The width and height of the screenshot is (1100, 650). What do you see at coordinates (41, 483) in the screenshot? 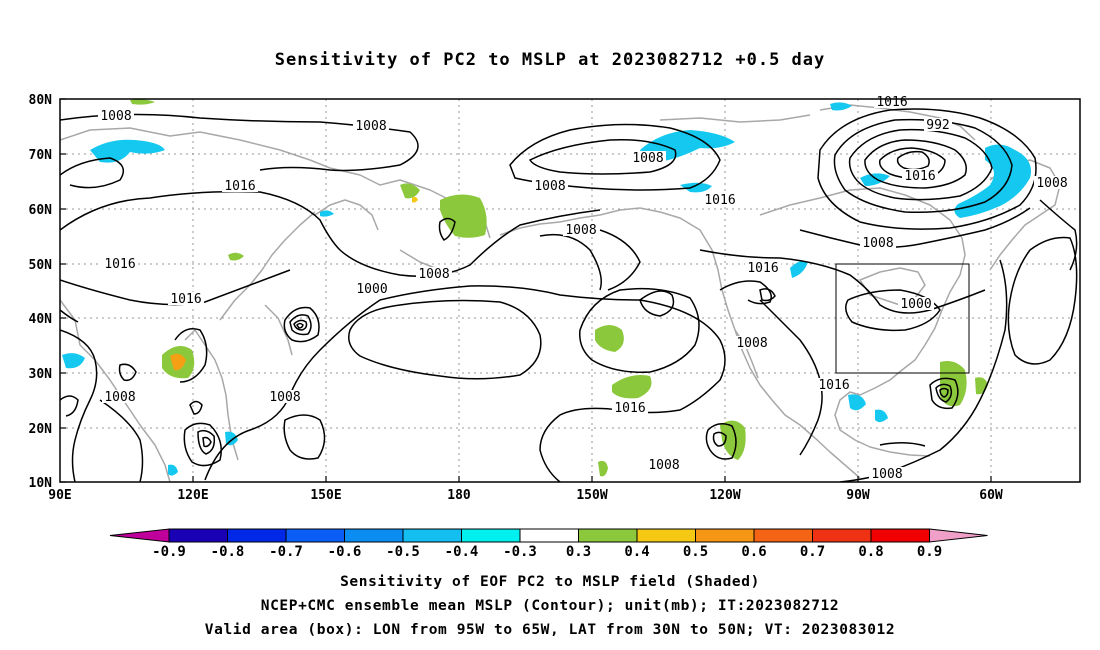
I see `lat-tick-label: 10N` at bounding box center [41, 483].